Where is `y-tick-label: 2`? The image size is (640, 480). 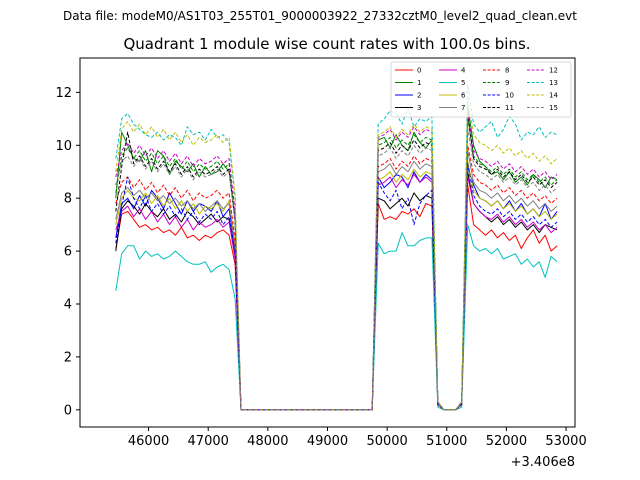
y-tick-label: 2 is located at coordinates (68, 357).